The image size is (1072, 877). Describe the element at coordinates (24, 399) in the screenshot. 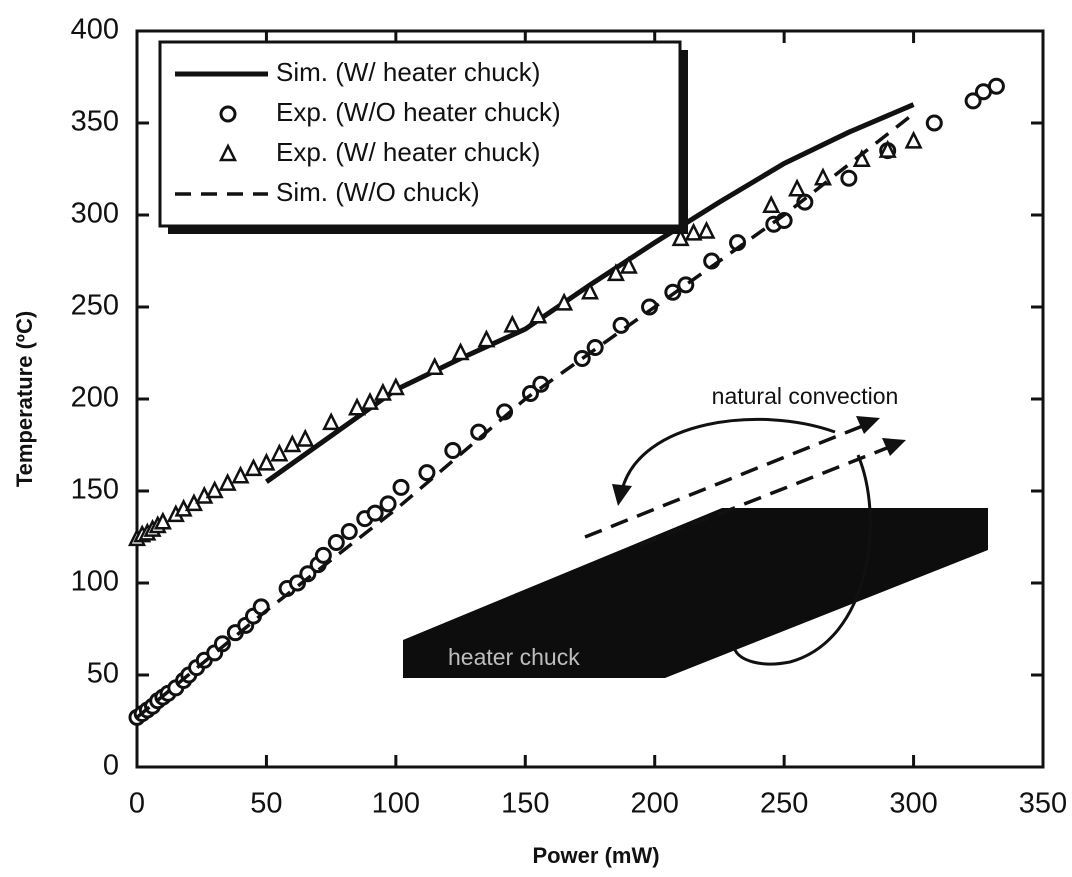

I see `y-axis-label: Temperature (ºC)` at that location.